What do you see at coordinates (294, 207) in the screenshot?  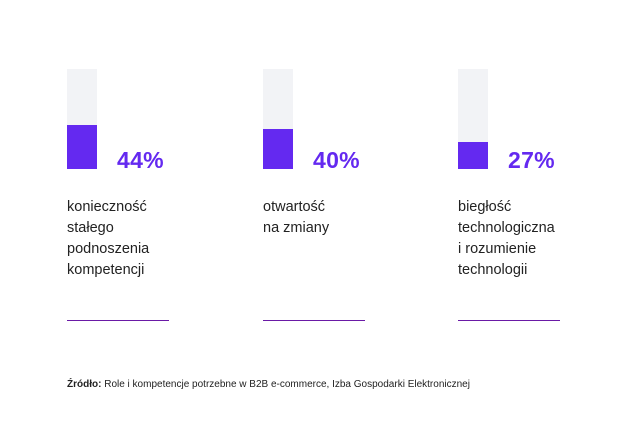 I see `category-label-line: otwartość` at bounding box center [294, 207].